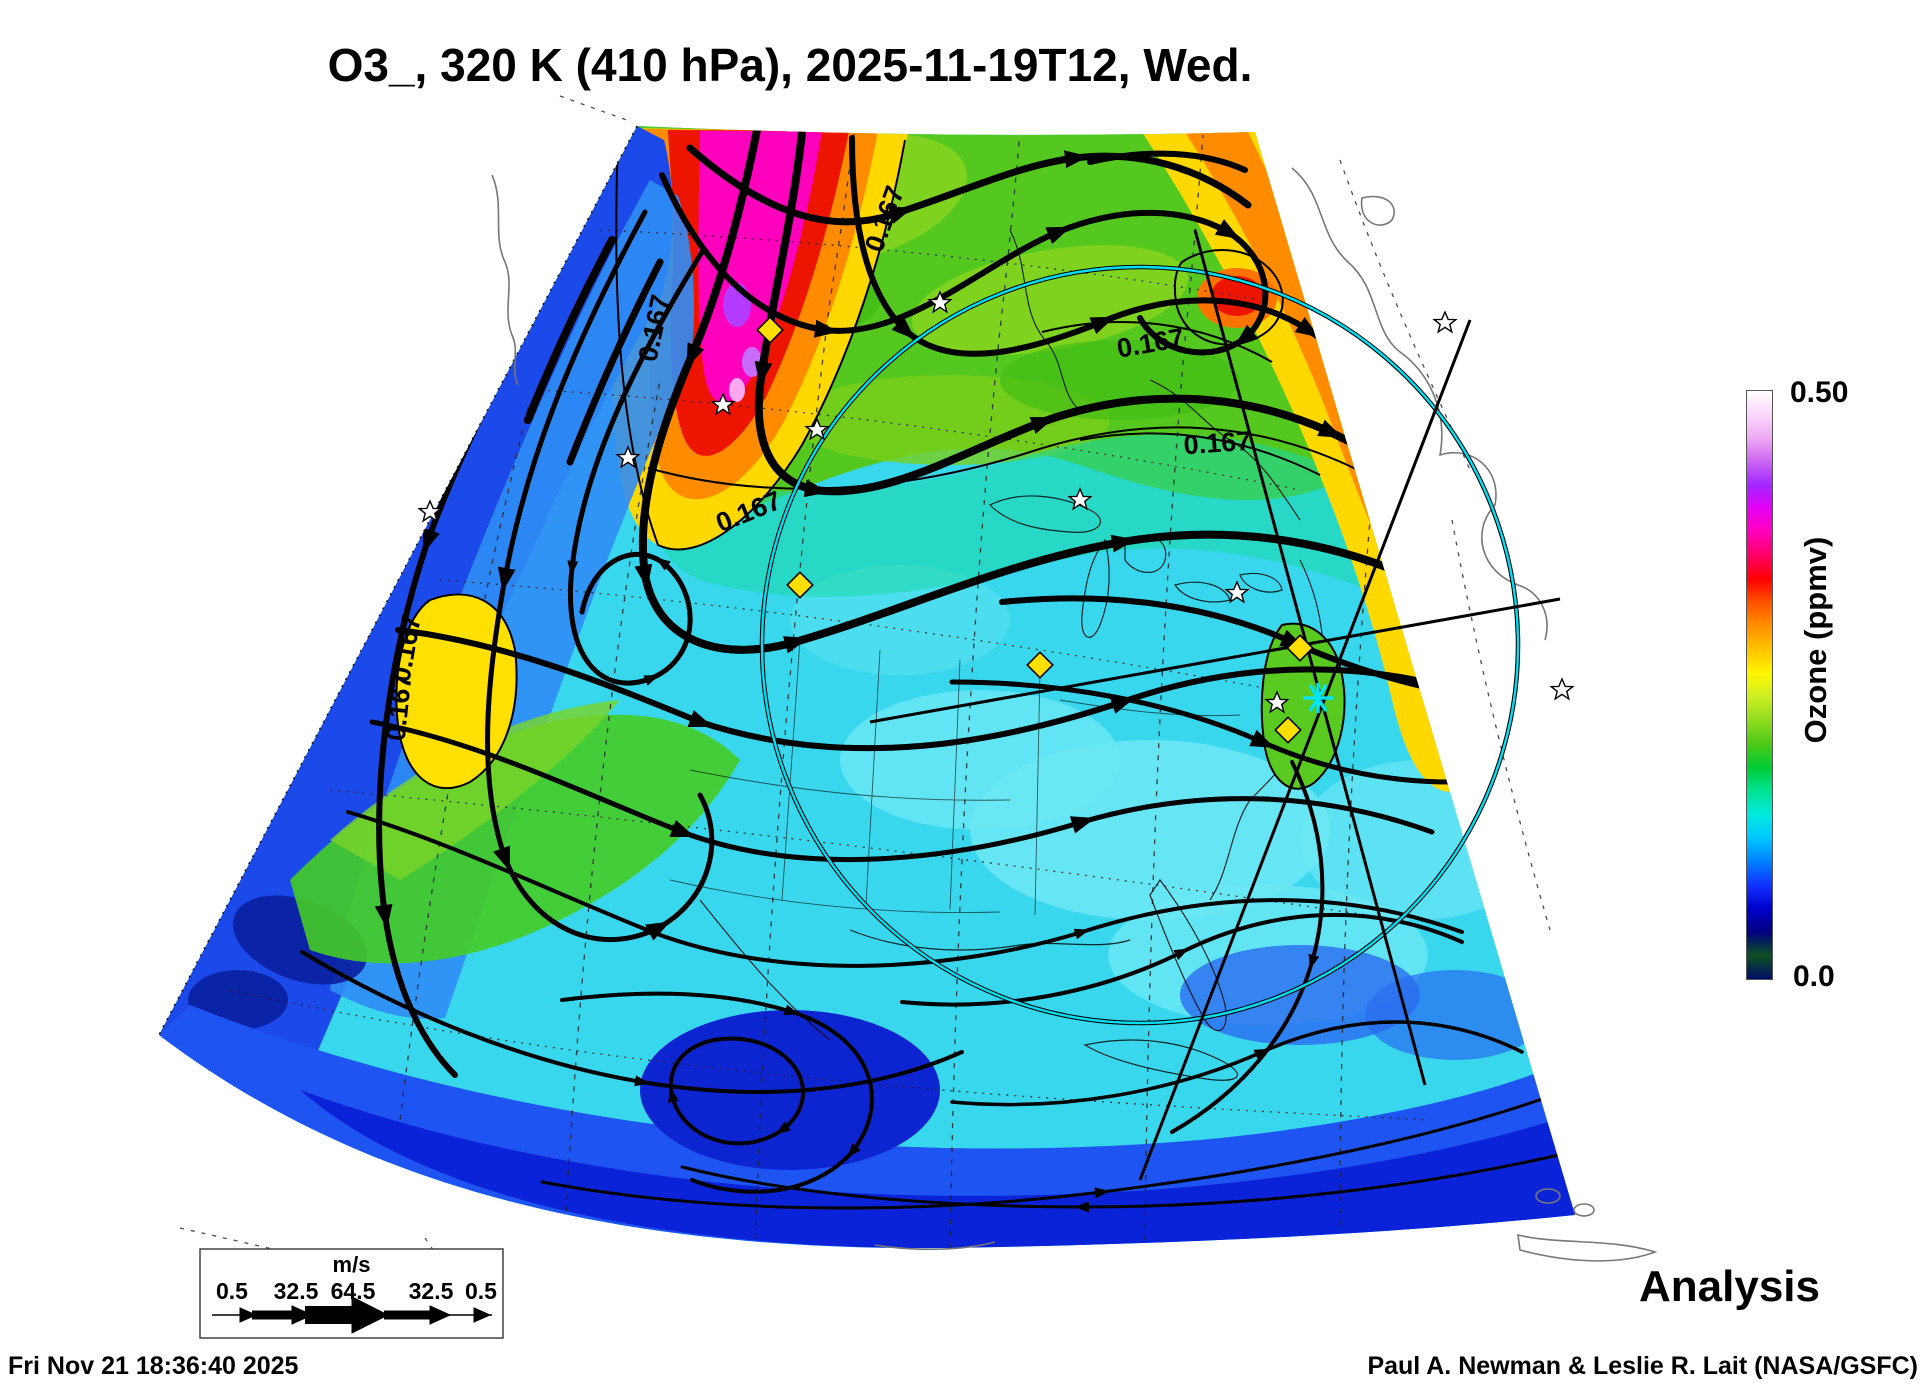 This screenshot has width=1926, height=1394. Describe the element at coordinates (353, 1291) in the screenshot. I see `wind-legend-value: 64.5` at that location.